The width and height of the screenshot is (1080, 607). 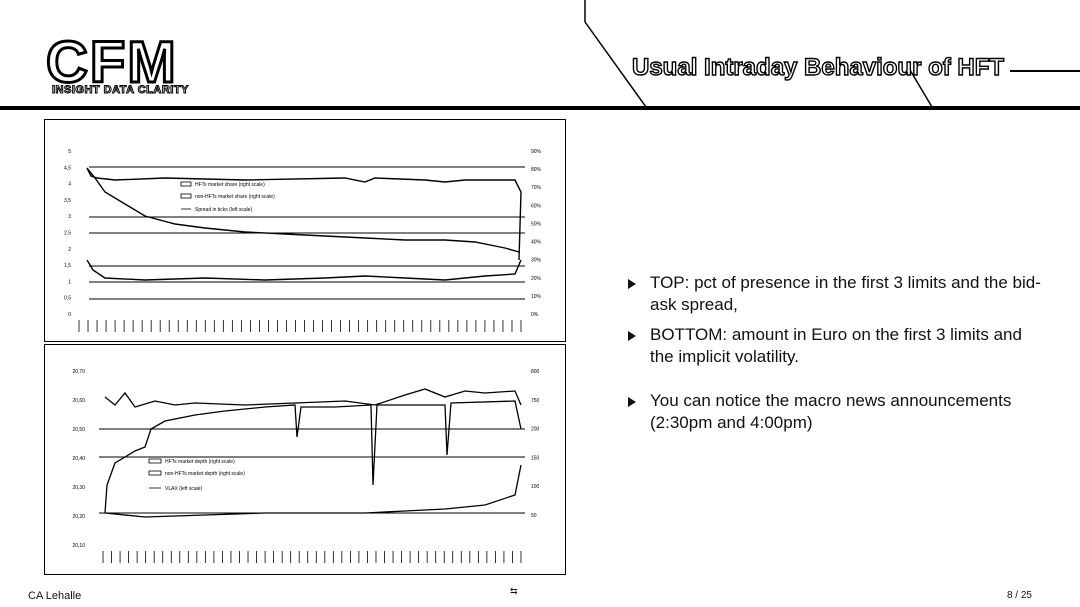 I want to click on nav-icon: ⇆, so click(x=514, y=591).